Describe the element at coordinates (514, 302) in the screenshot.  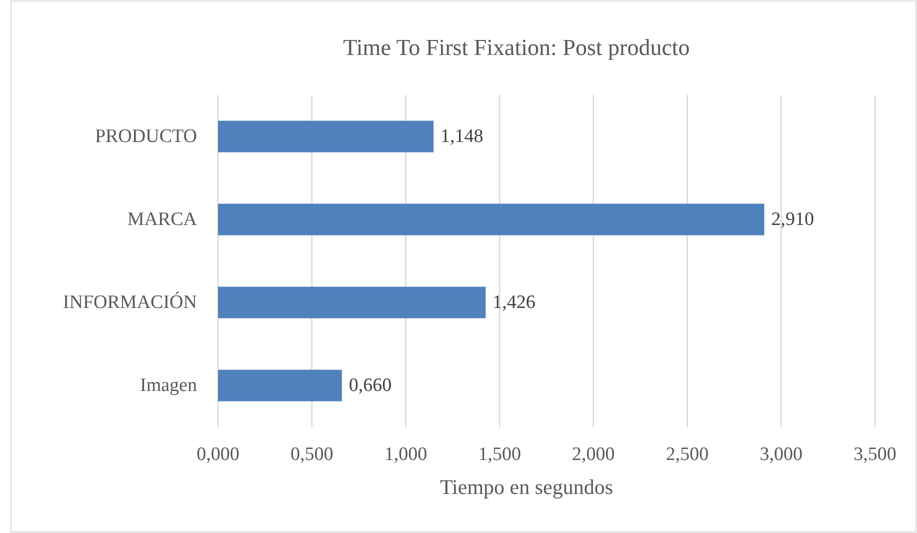
I see `data-label: 1,426` at that location.